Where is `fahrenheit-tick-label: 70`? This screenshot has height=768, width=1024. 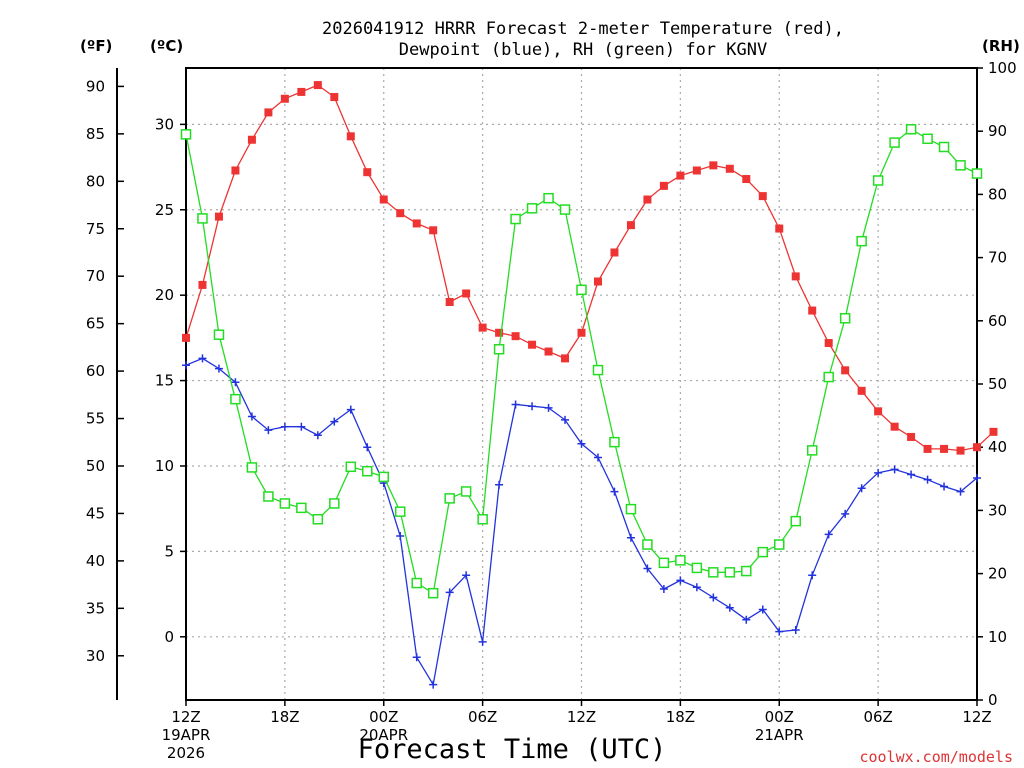
fahrenheit-tick-label: 70 is located at coordinates (95, 276).